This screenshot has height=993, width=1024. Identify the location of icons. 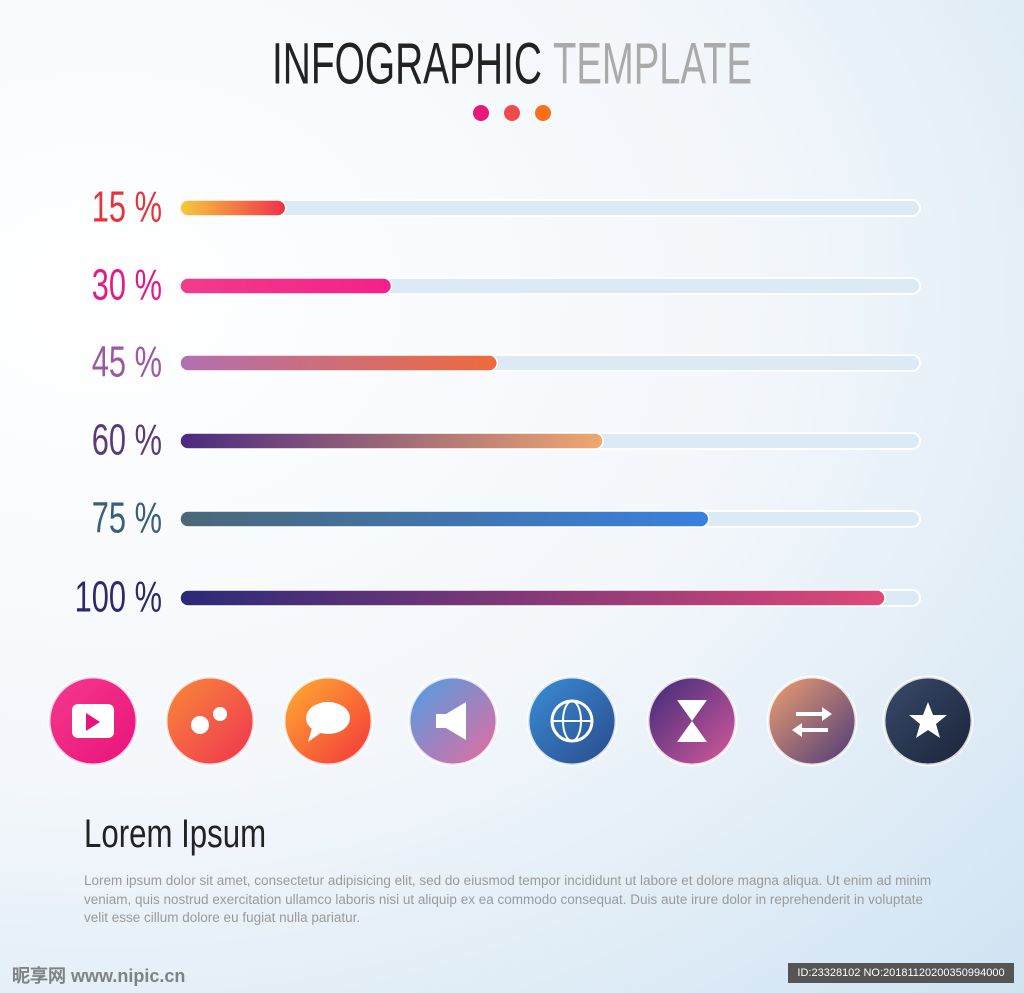
(510, 721).